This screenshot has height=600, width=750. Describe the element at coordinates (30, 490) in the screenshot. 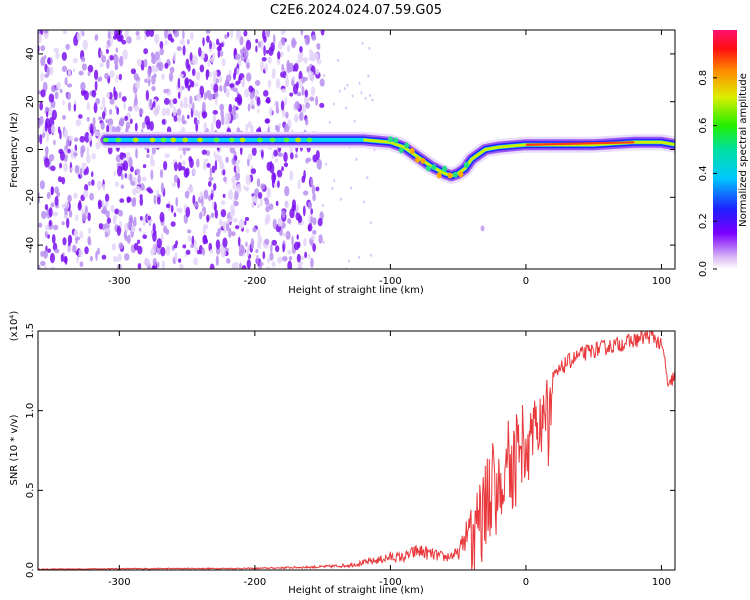

I see `y-tick-label: 0.5` at that location.